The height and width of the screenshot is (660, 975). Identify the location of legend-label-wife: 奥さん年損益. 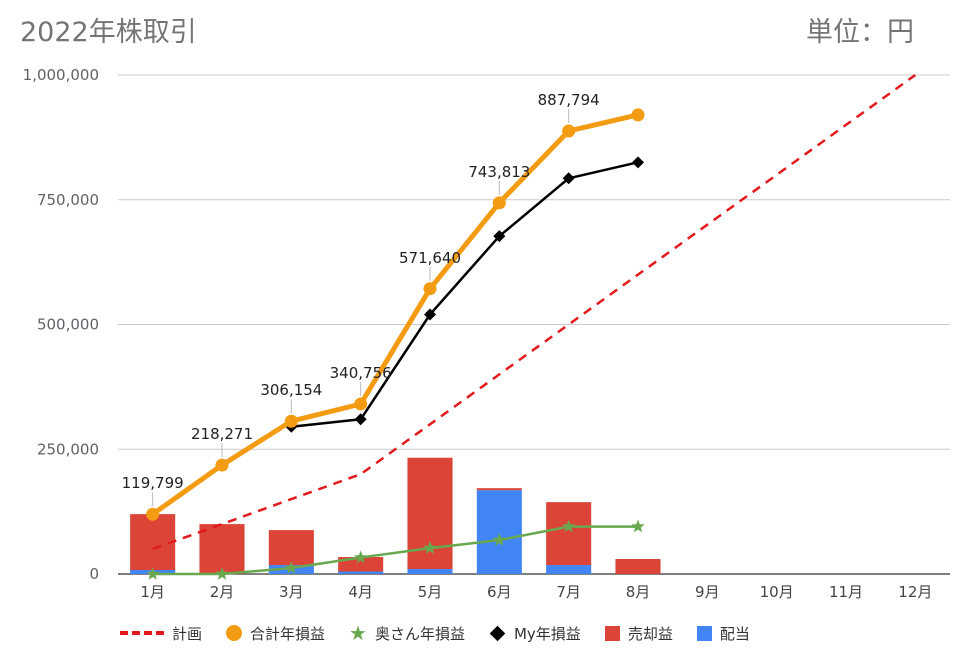
(419, 633).